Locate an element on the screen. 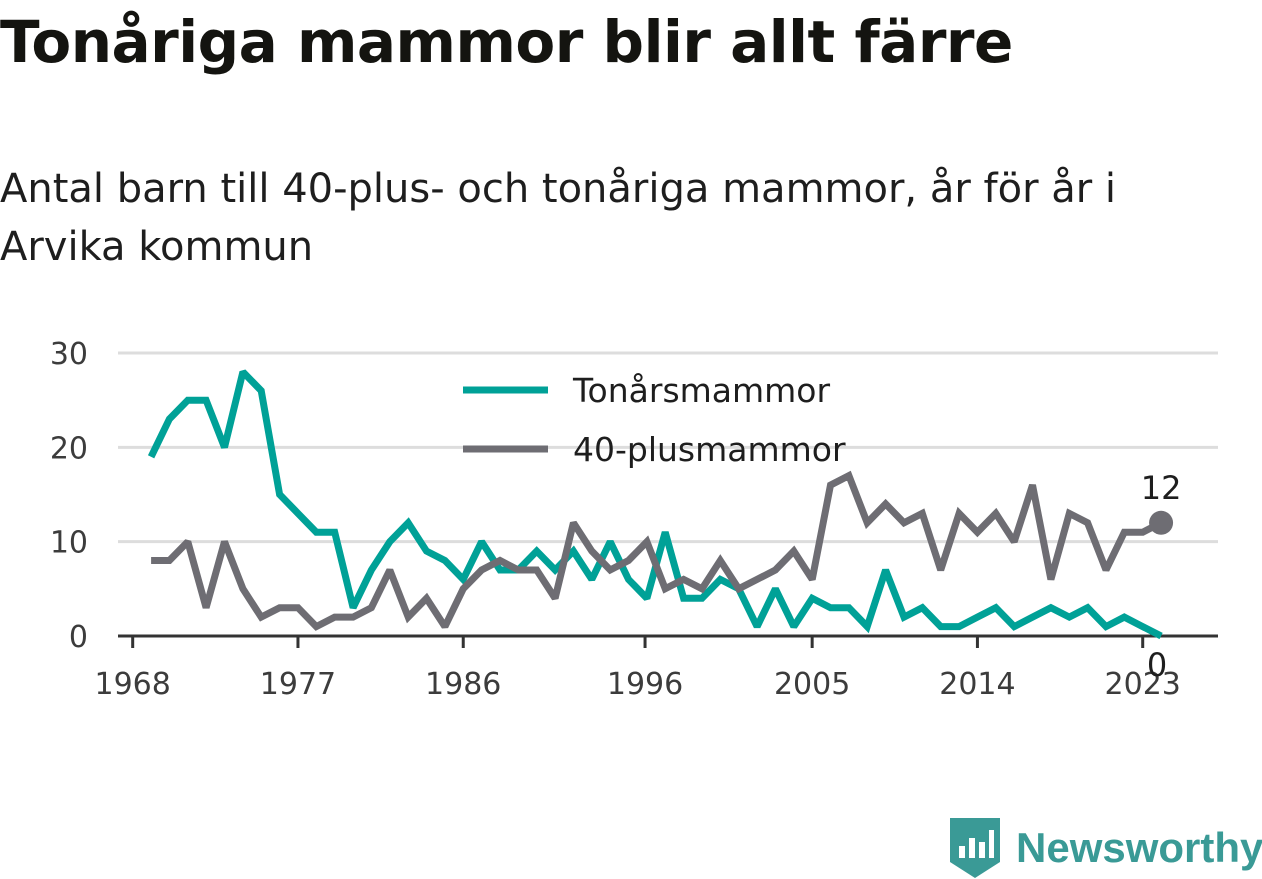 Image resolution: width=1262 pixels, height=879 pixels. x-tick-label: 2014 is located at coordinates (977, 684).